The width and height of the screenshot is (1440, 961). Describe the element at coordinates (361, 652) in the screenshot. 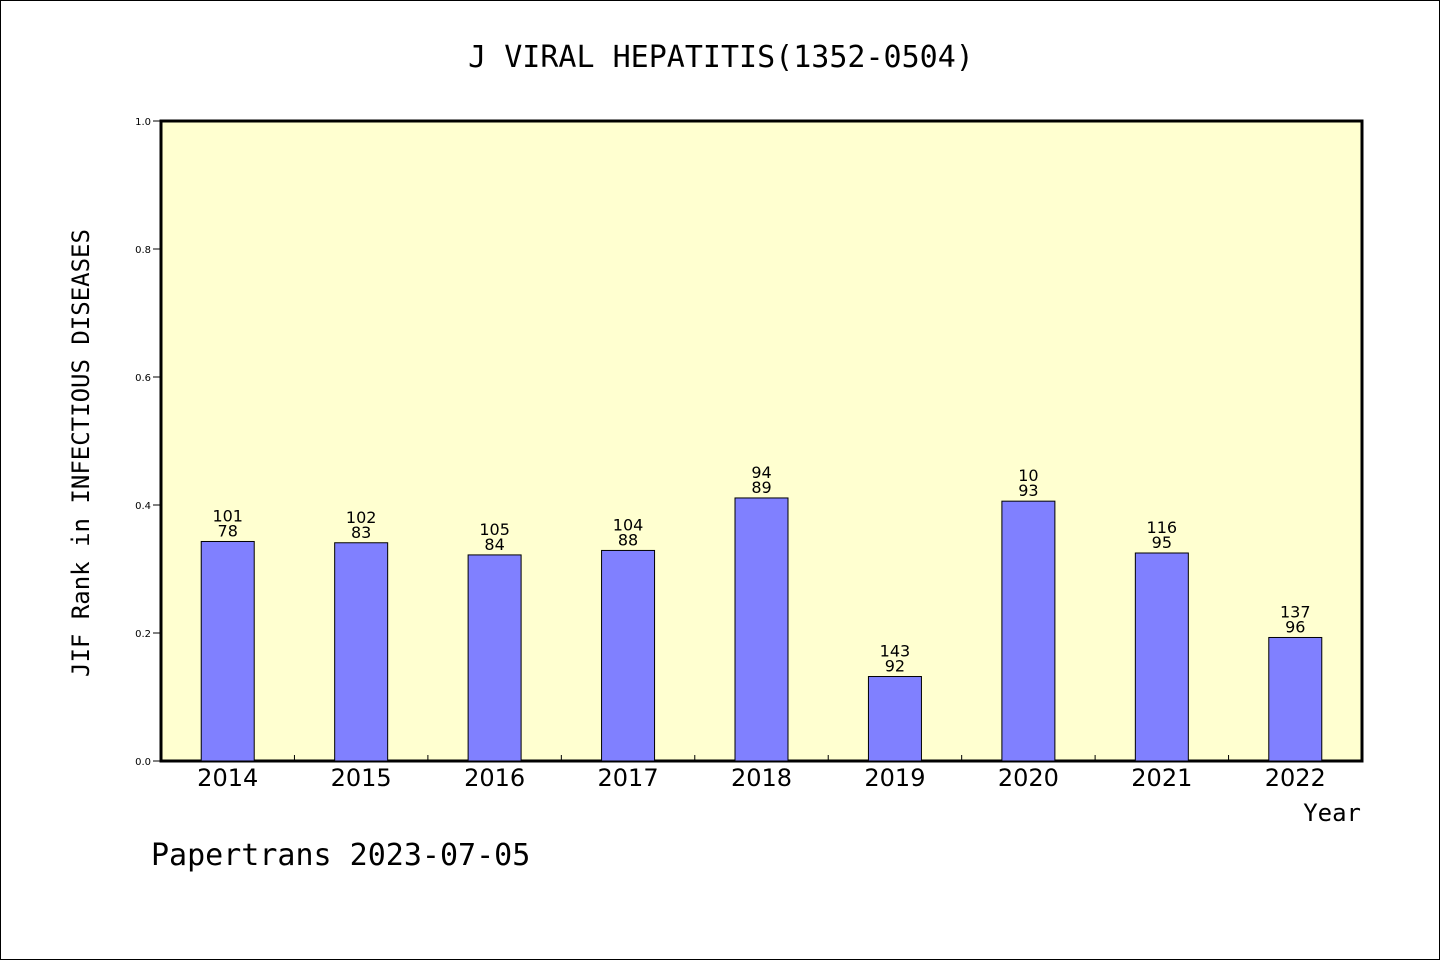

I see `bar-2015` at that location.